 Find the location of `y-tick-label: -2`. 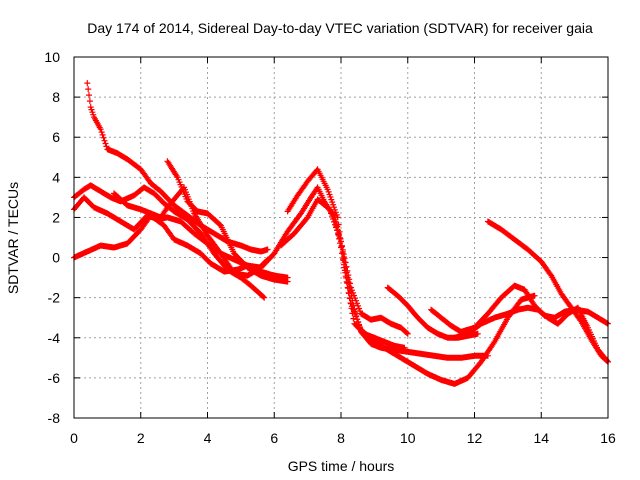

y-tick-label: -2 is located at coordinates (54, 298).